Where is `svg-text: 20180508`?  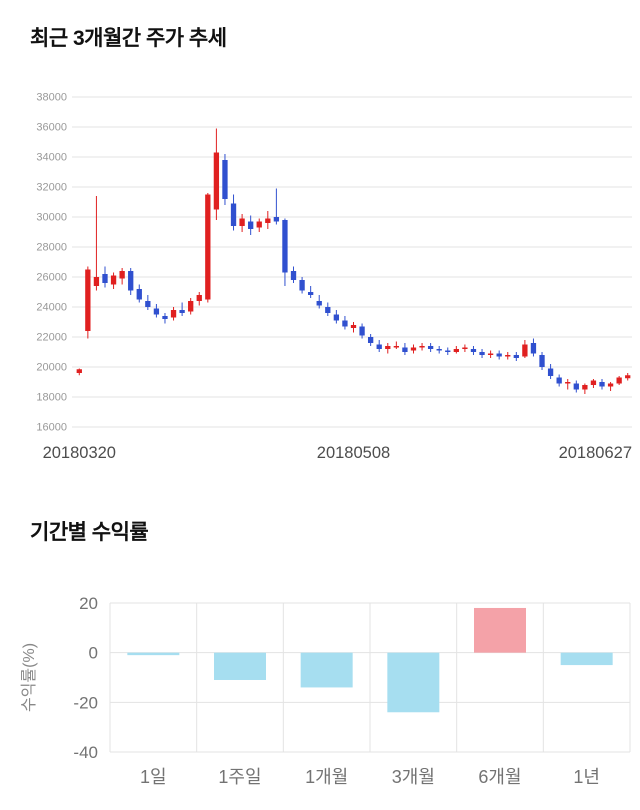
svg-text: 20180508 is located at coordinates (353, 453).